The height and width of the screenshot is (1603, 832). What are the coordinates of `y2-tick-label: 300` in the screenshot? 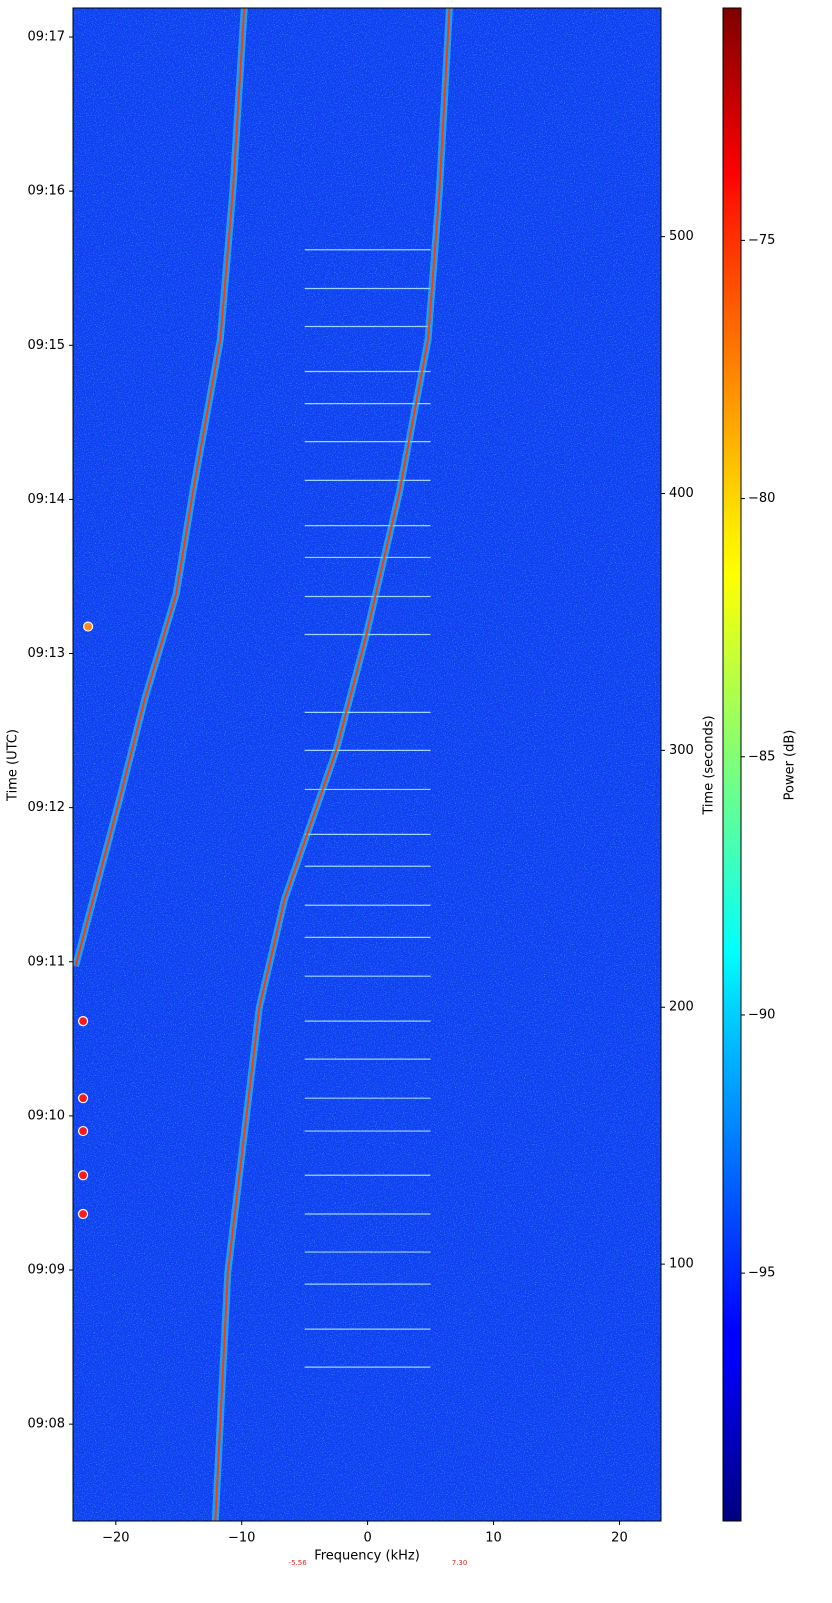 It's located at (681, 750).